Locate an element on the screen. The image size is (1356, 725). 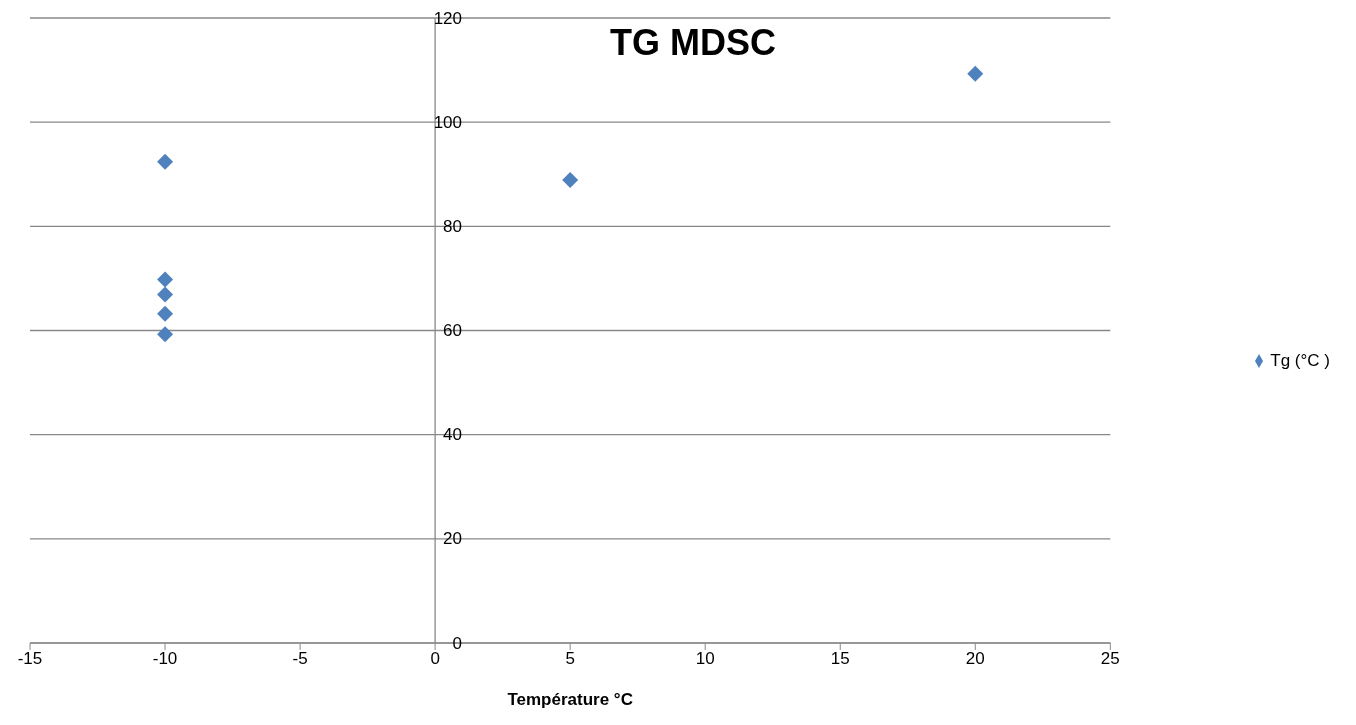
y-tick-label: 60 is located at coordinates (452, 330).